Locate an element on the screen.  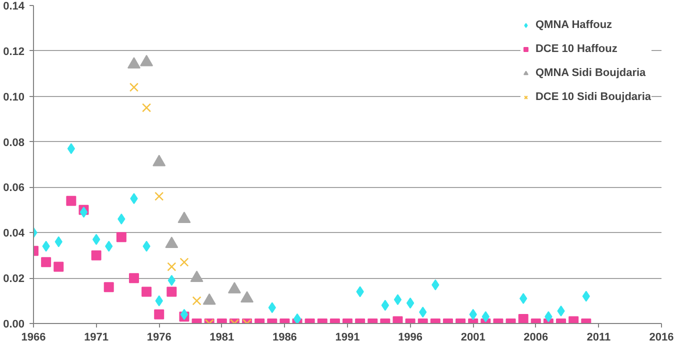
y-tick-label: 0.14 is located at coordinates (14, 6).